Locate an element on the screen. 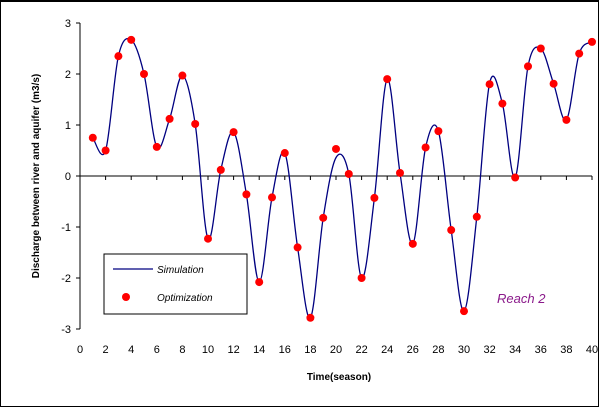  x-axis-label: Time(season) is located at coordinates (339, 377).